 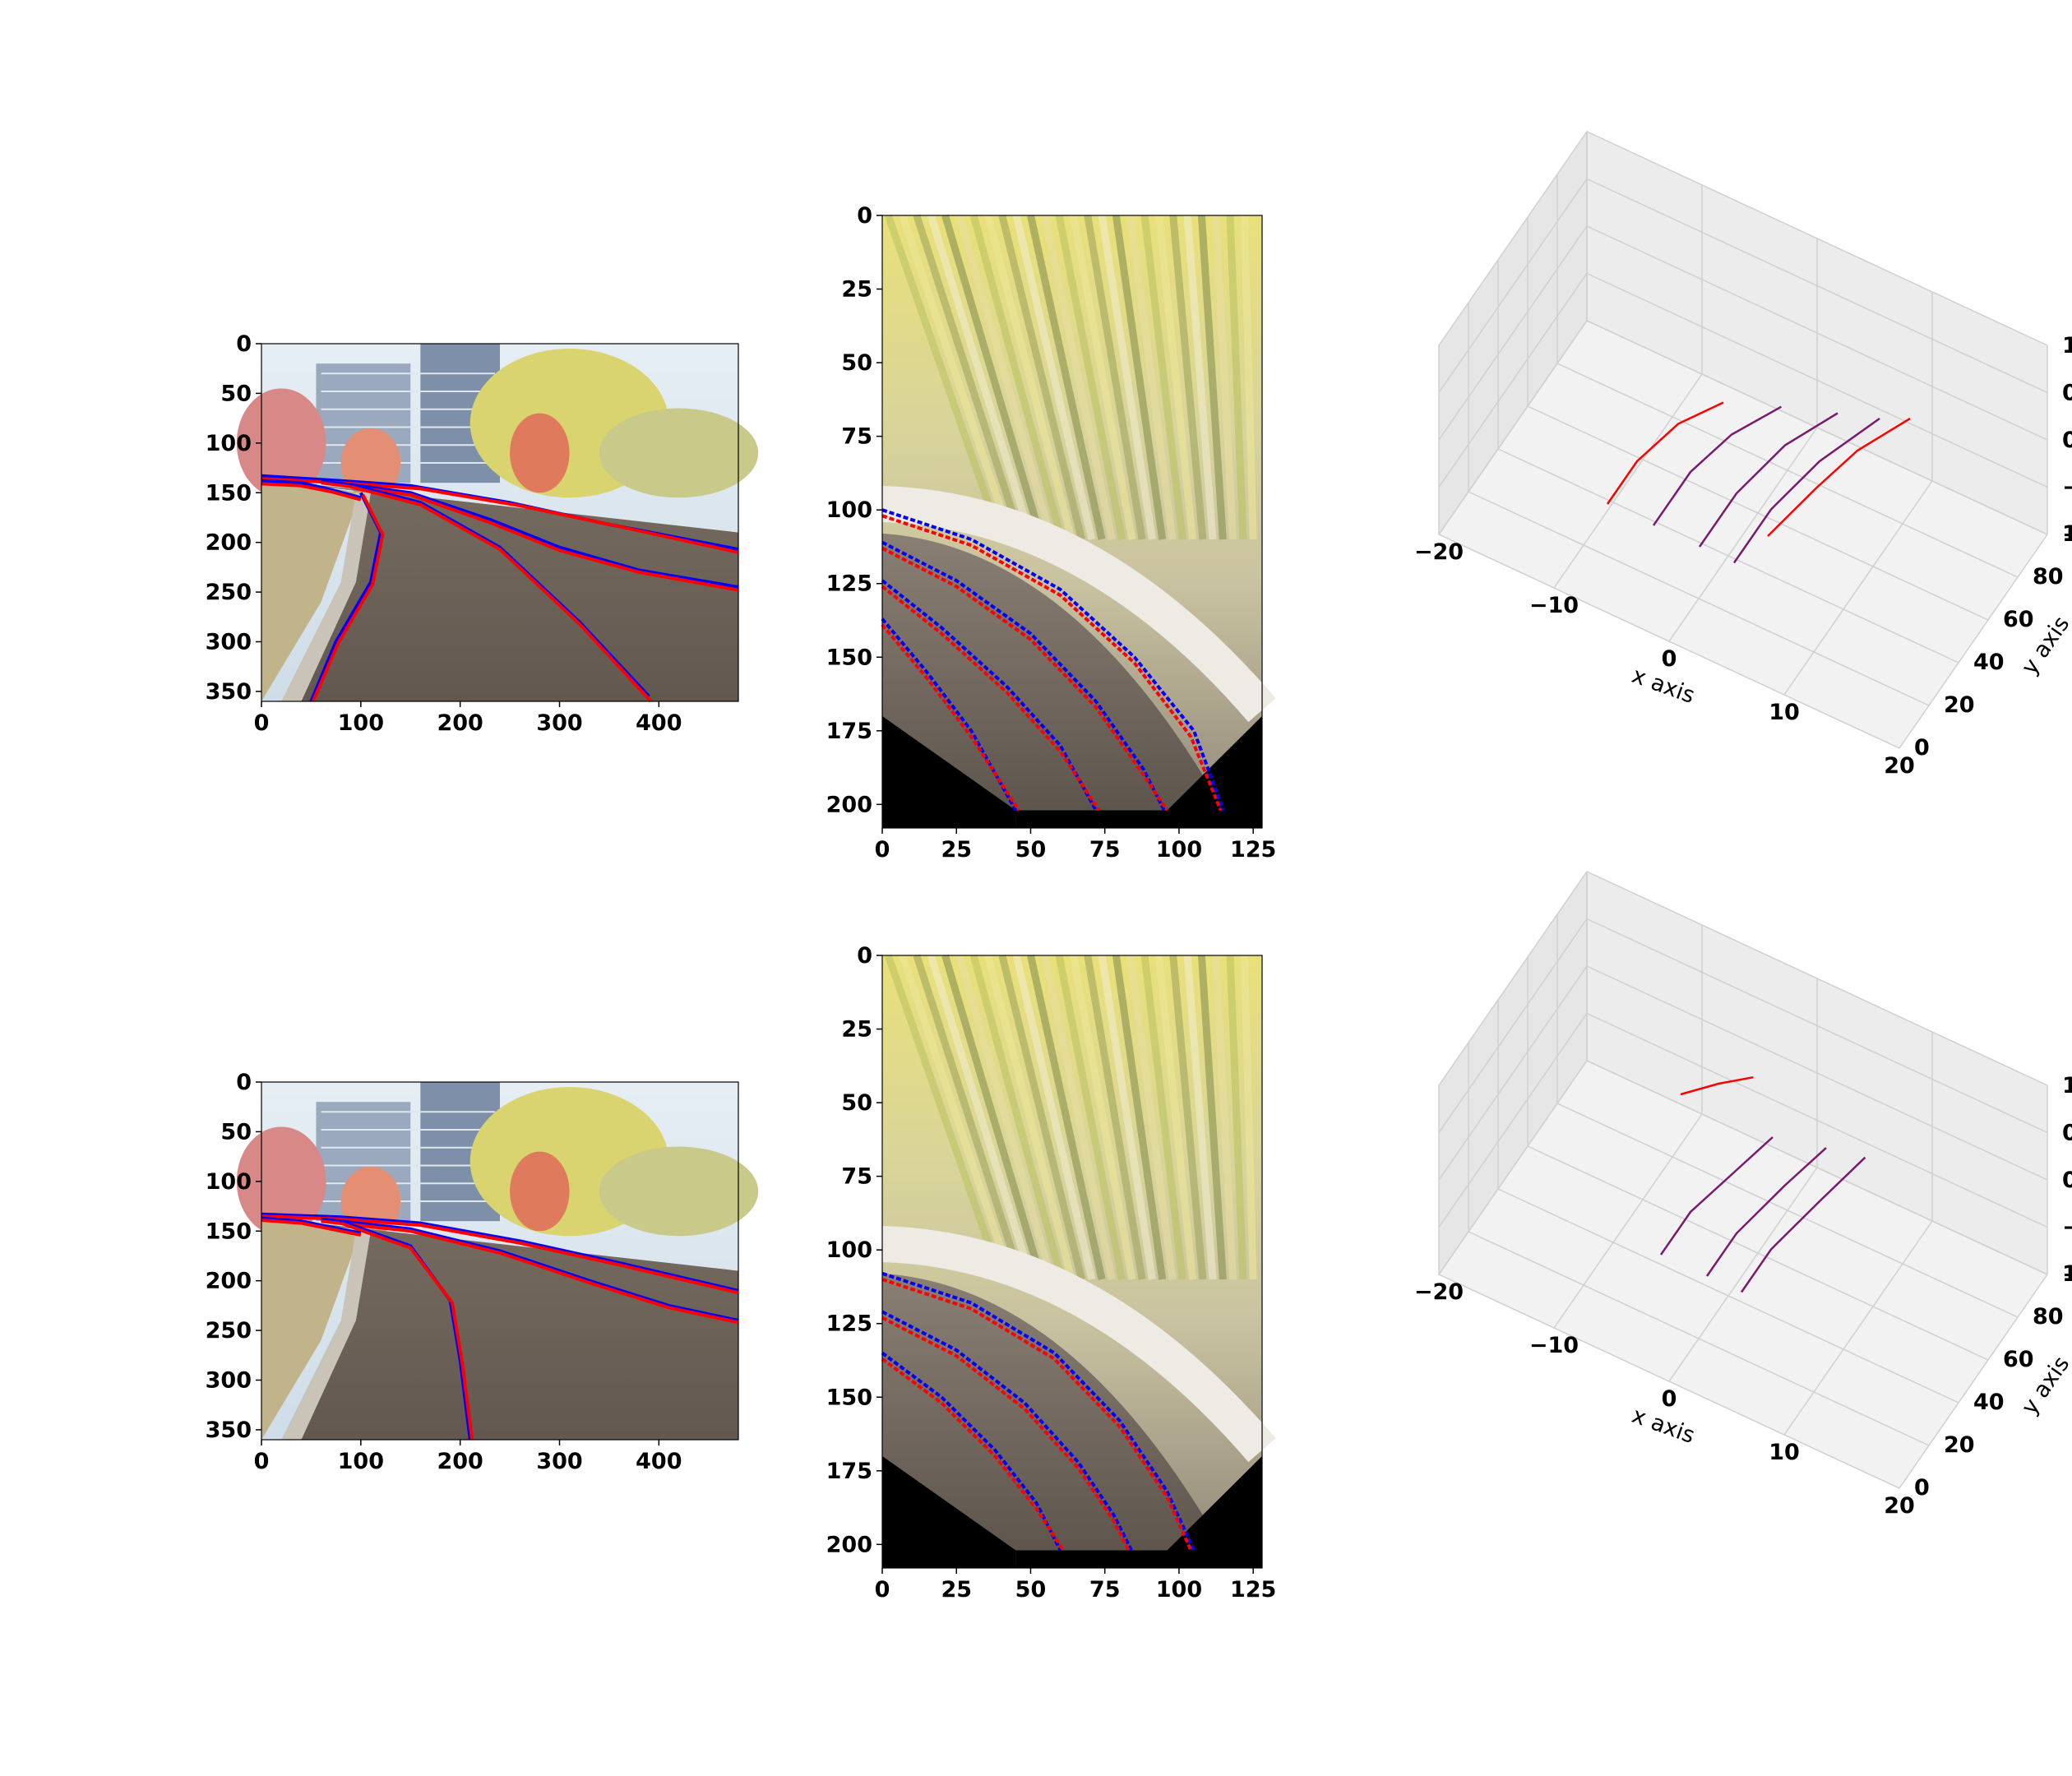 I want to click on tree, so click(x=281, y=443).